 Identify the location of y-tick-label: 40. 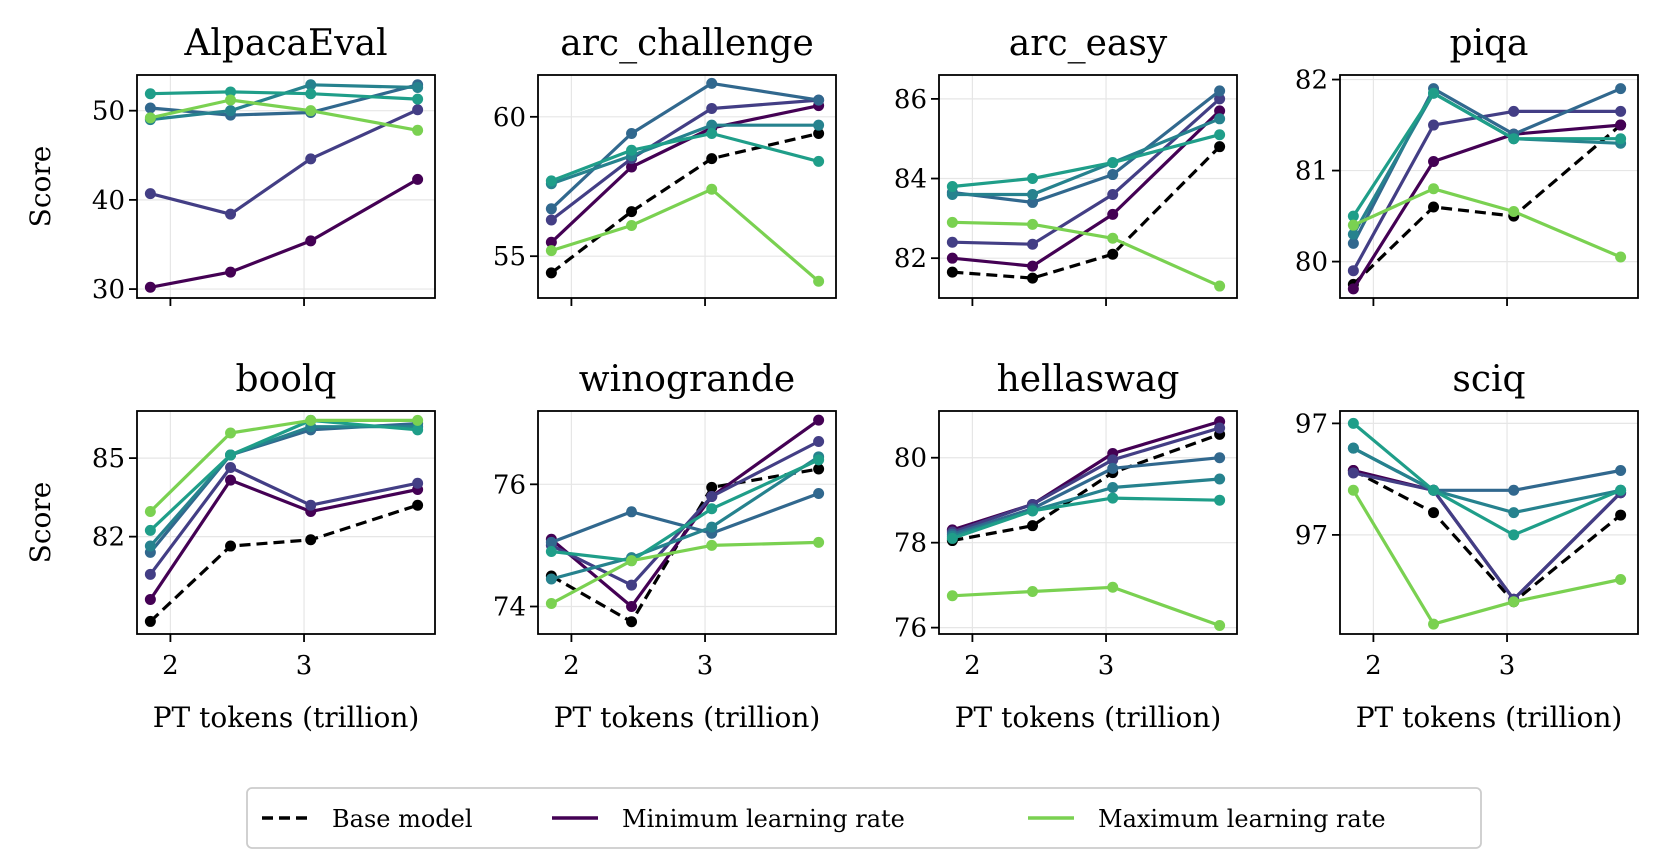
(108, 201).